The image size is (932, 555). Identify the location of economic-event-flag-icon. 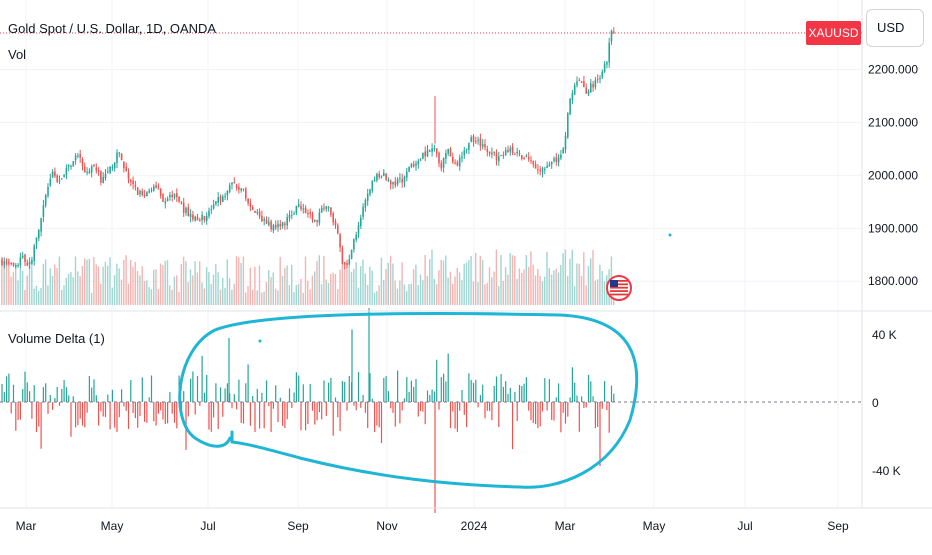
(619, 288).